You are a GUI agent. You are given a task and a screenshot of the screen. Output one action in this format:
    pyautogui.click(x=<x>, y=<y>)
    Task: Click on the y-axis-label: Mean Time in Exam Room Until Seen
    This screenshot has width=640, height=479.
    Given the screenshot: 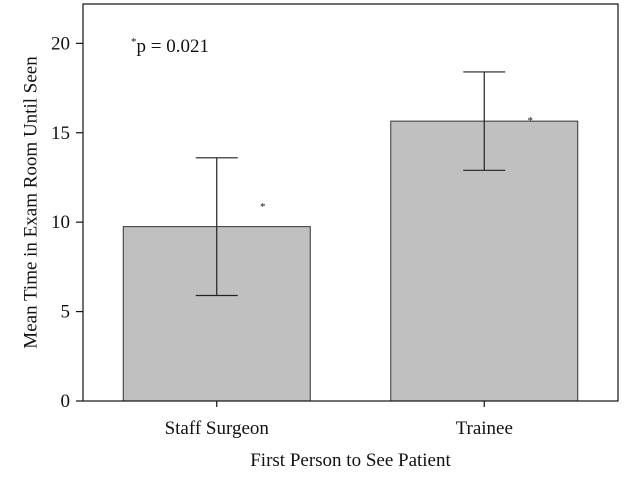 What is the action you would take?
    pyautogui.click(x=30, y=202)
    